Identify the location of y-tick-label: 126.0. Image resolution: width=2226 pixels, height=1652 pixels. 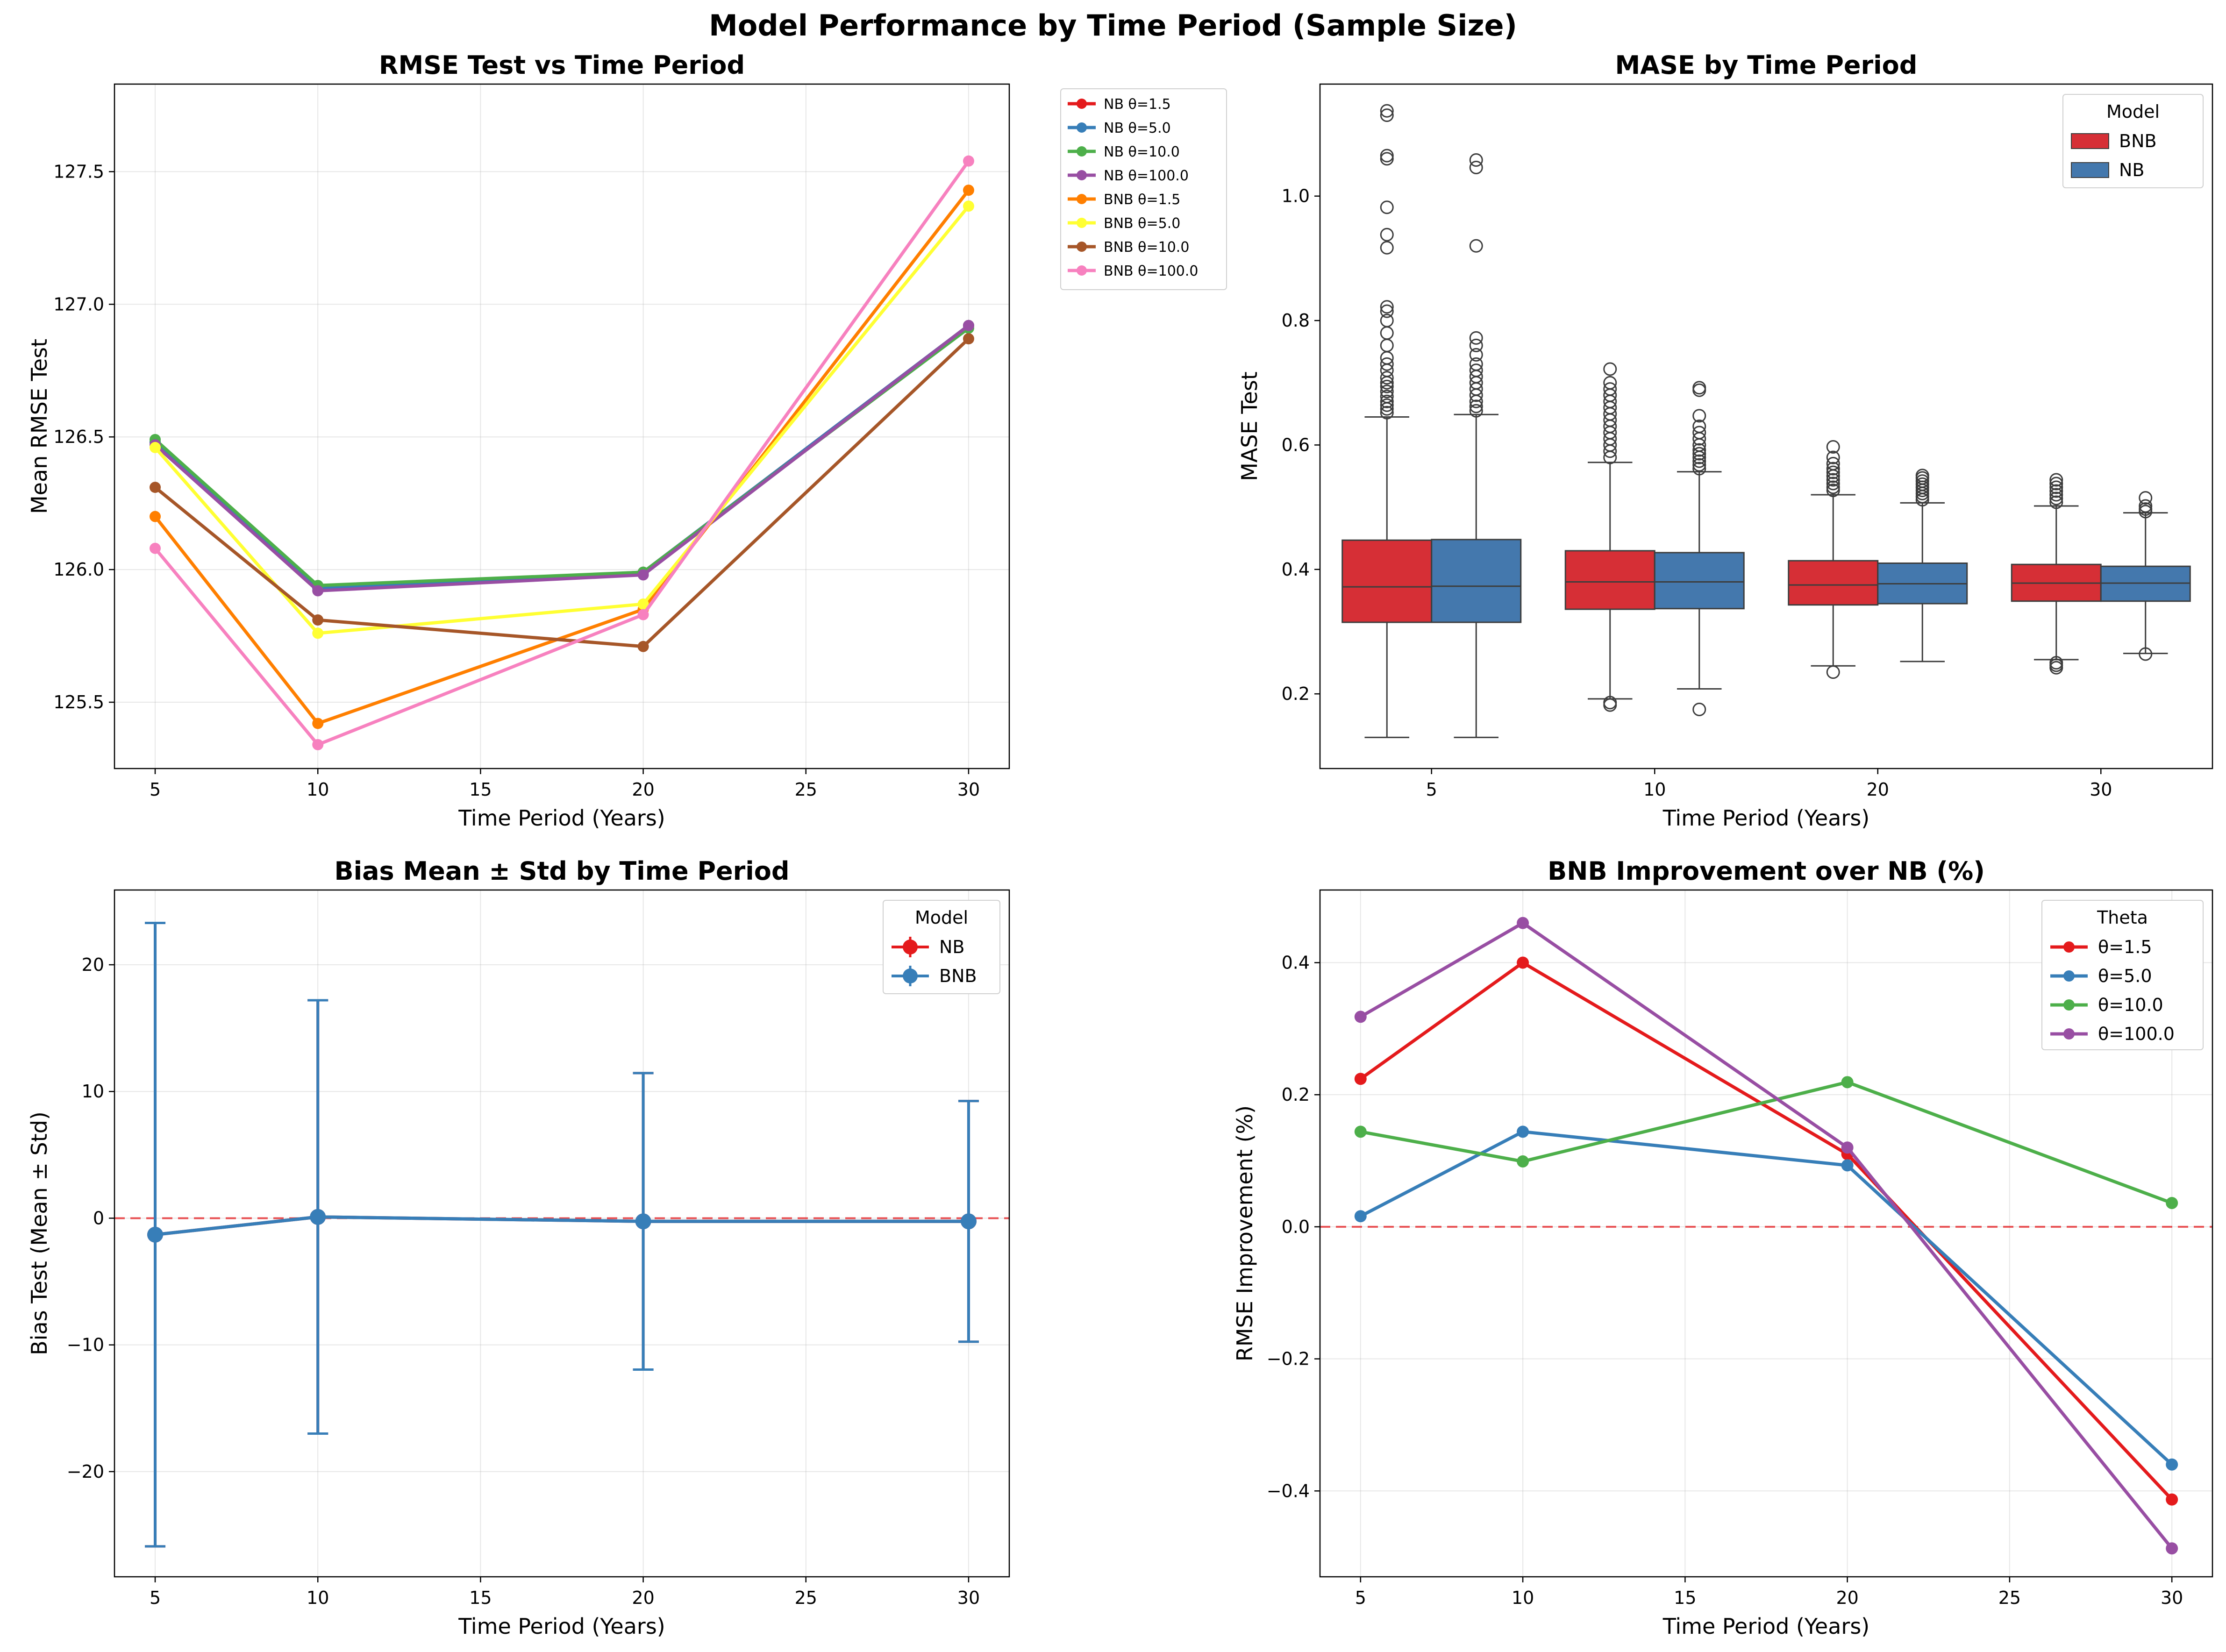
(78, 570).